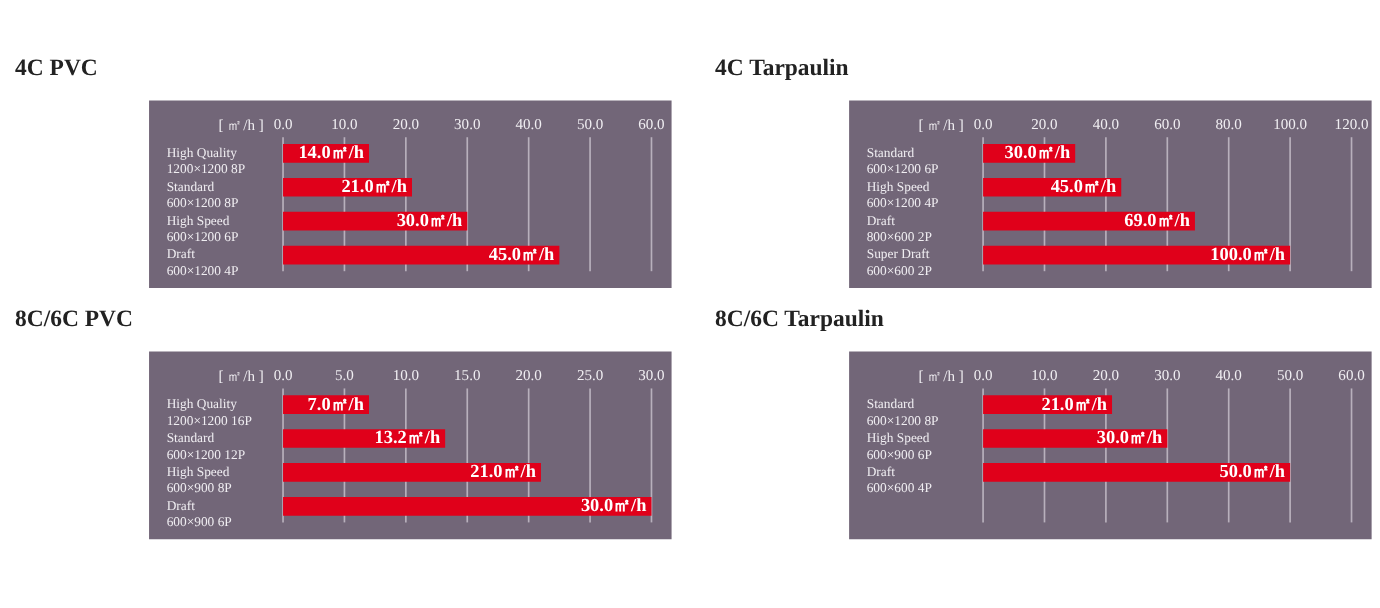 The width and height of the screenshot is (1380, 608). I want to click on data-label: 14.0㎡/h, so click(331, 152).